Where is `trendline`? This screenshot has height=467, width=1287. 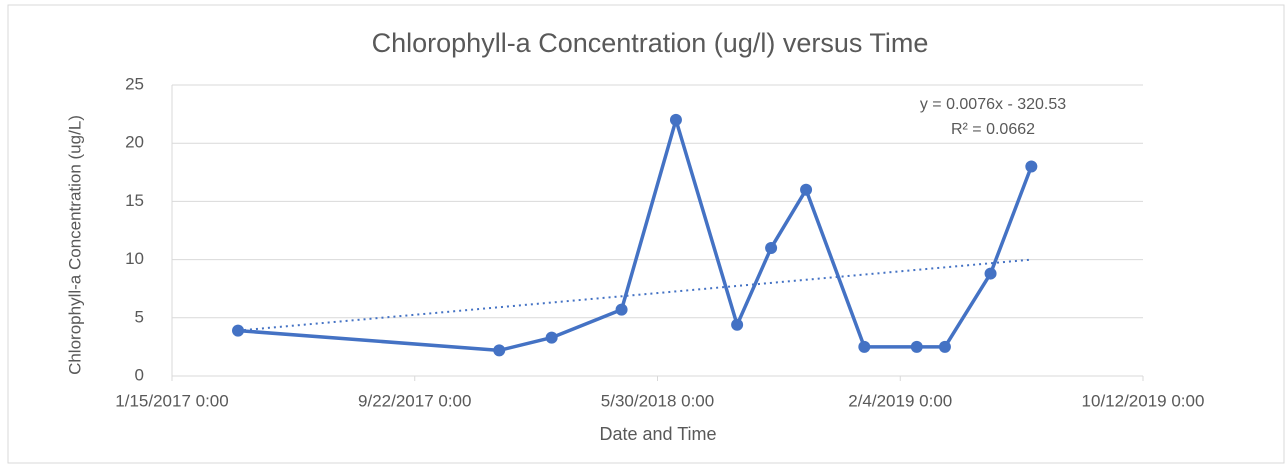 trendline is located at coordinates (634, 295).